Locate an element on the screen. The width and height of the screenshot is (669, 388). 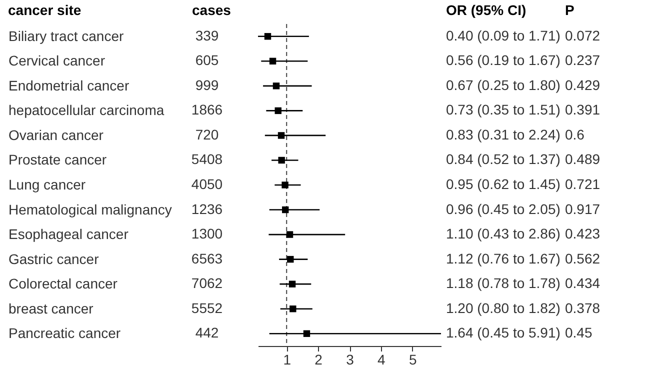
text: 1300 is located at coordinates (207, 234).